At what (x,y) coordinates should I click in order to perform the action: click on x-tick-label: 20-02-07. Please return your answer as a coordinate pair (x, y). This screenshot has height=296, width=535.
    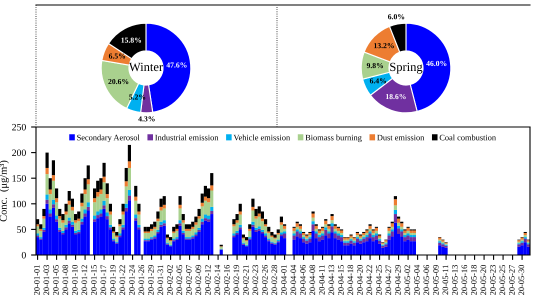
    Looking at the image, I should click on (189, 279).